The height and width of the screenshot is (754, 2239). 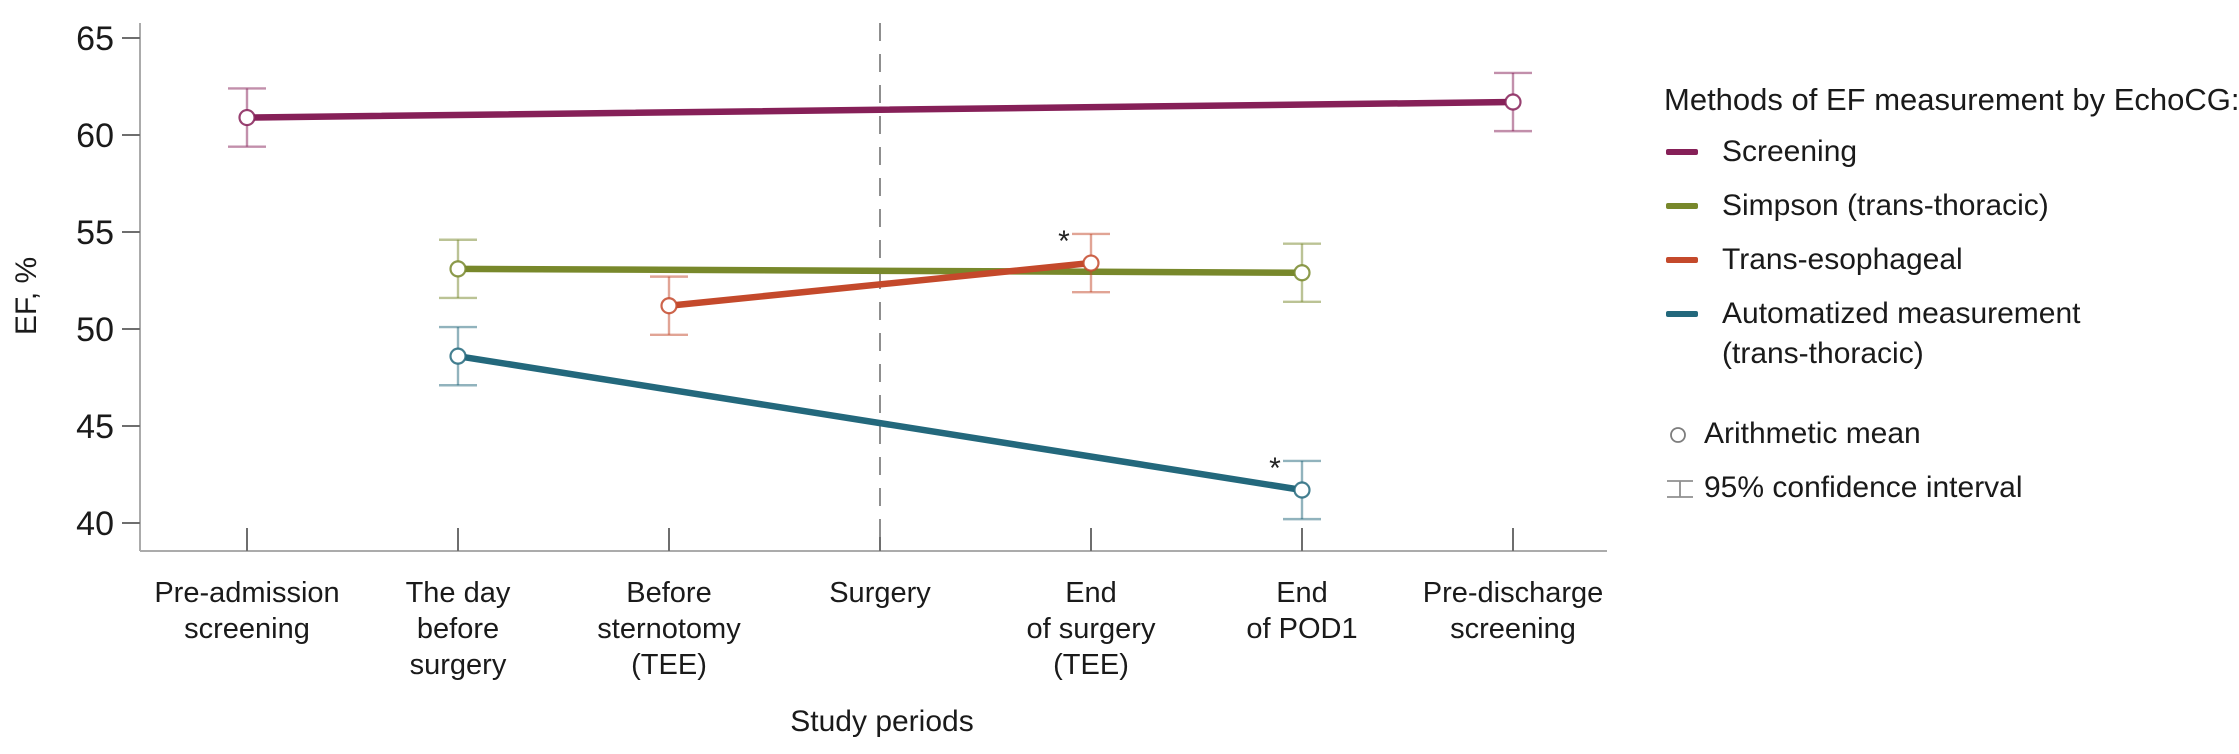 I want to click on series-line-screening, so click(x=880, y=109).